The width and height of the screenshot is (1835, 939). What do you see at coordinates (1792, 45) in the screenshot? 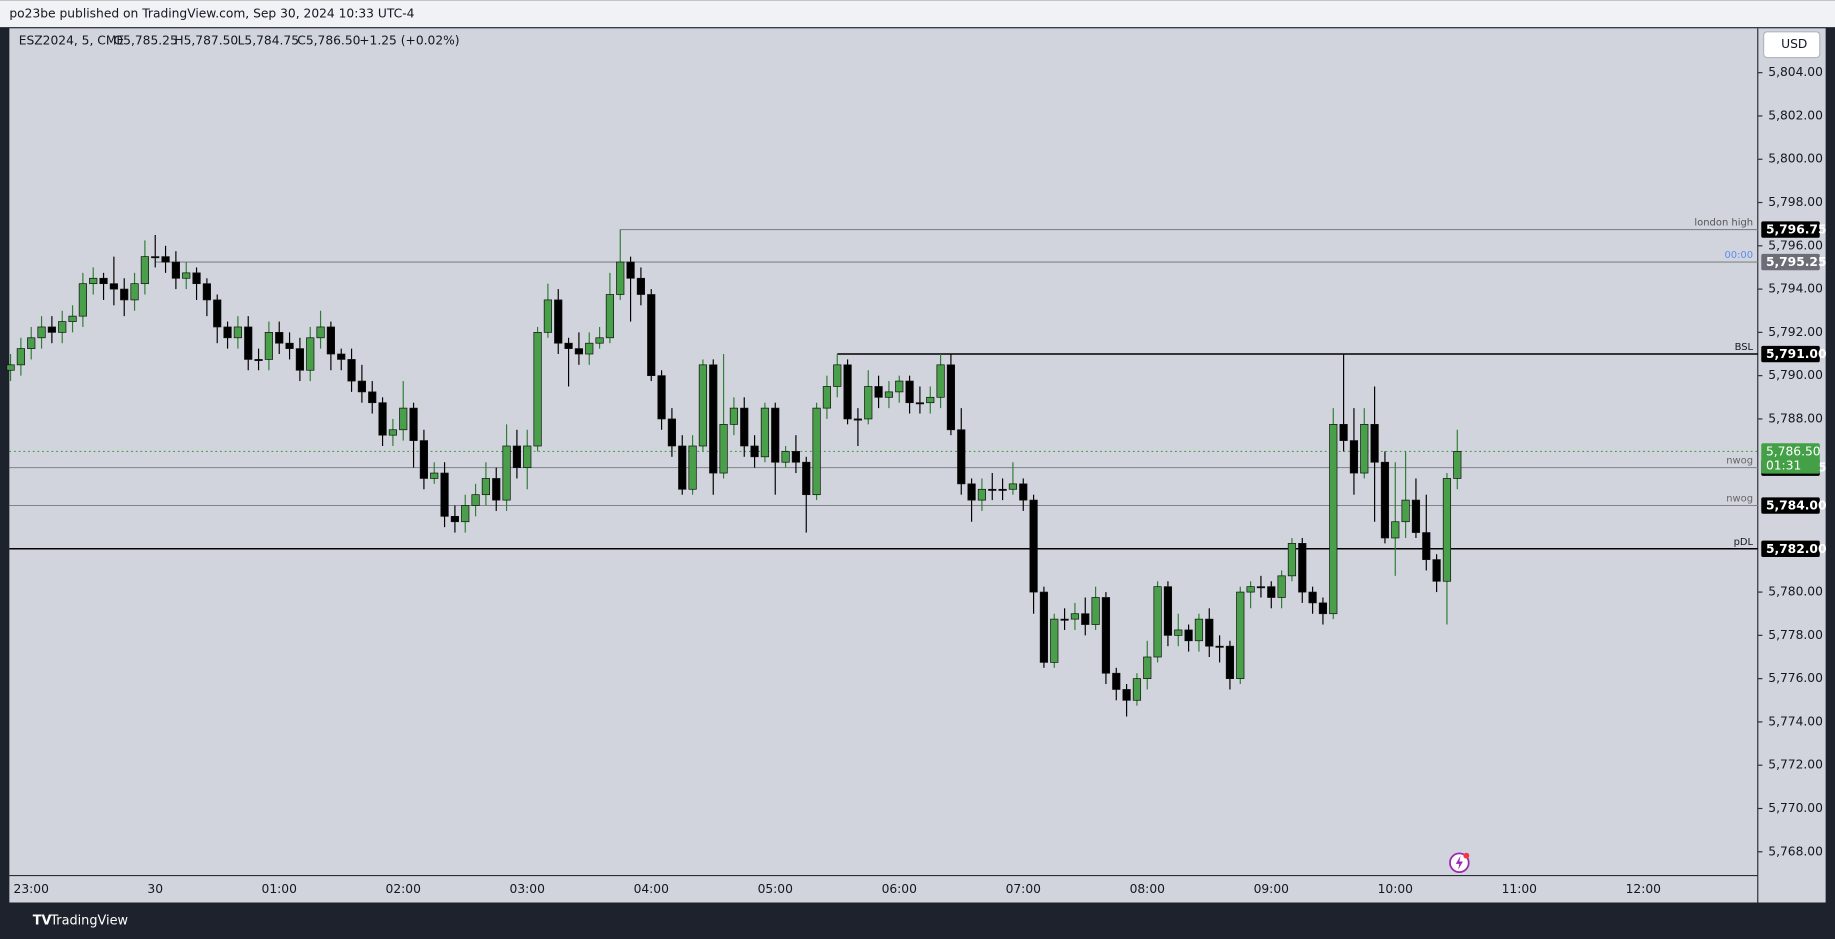
I see `currency-button` at bounding box center [1792, 45].